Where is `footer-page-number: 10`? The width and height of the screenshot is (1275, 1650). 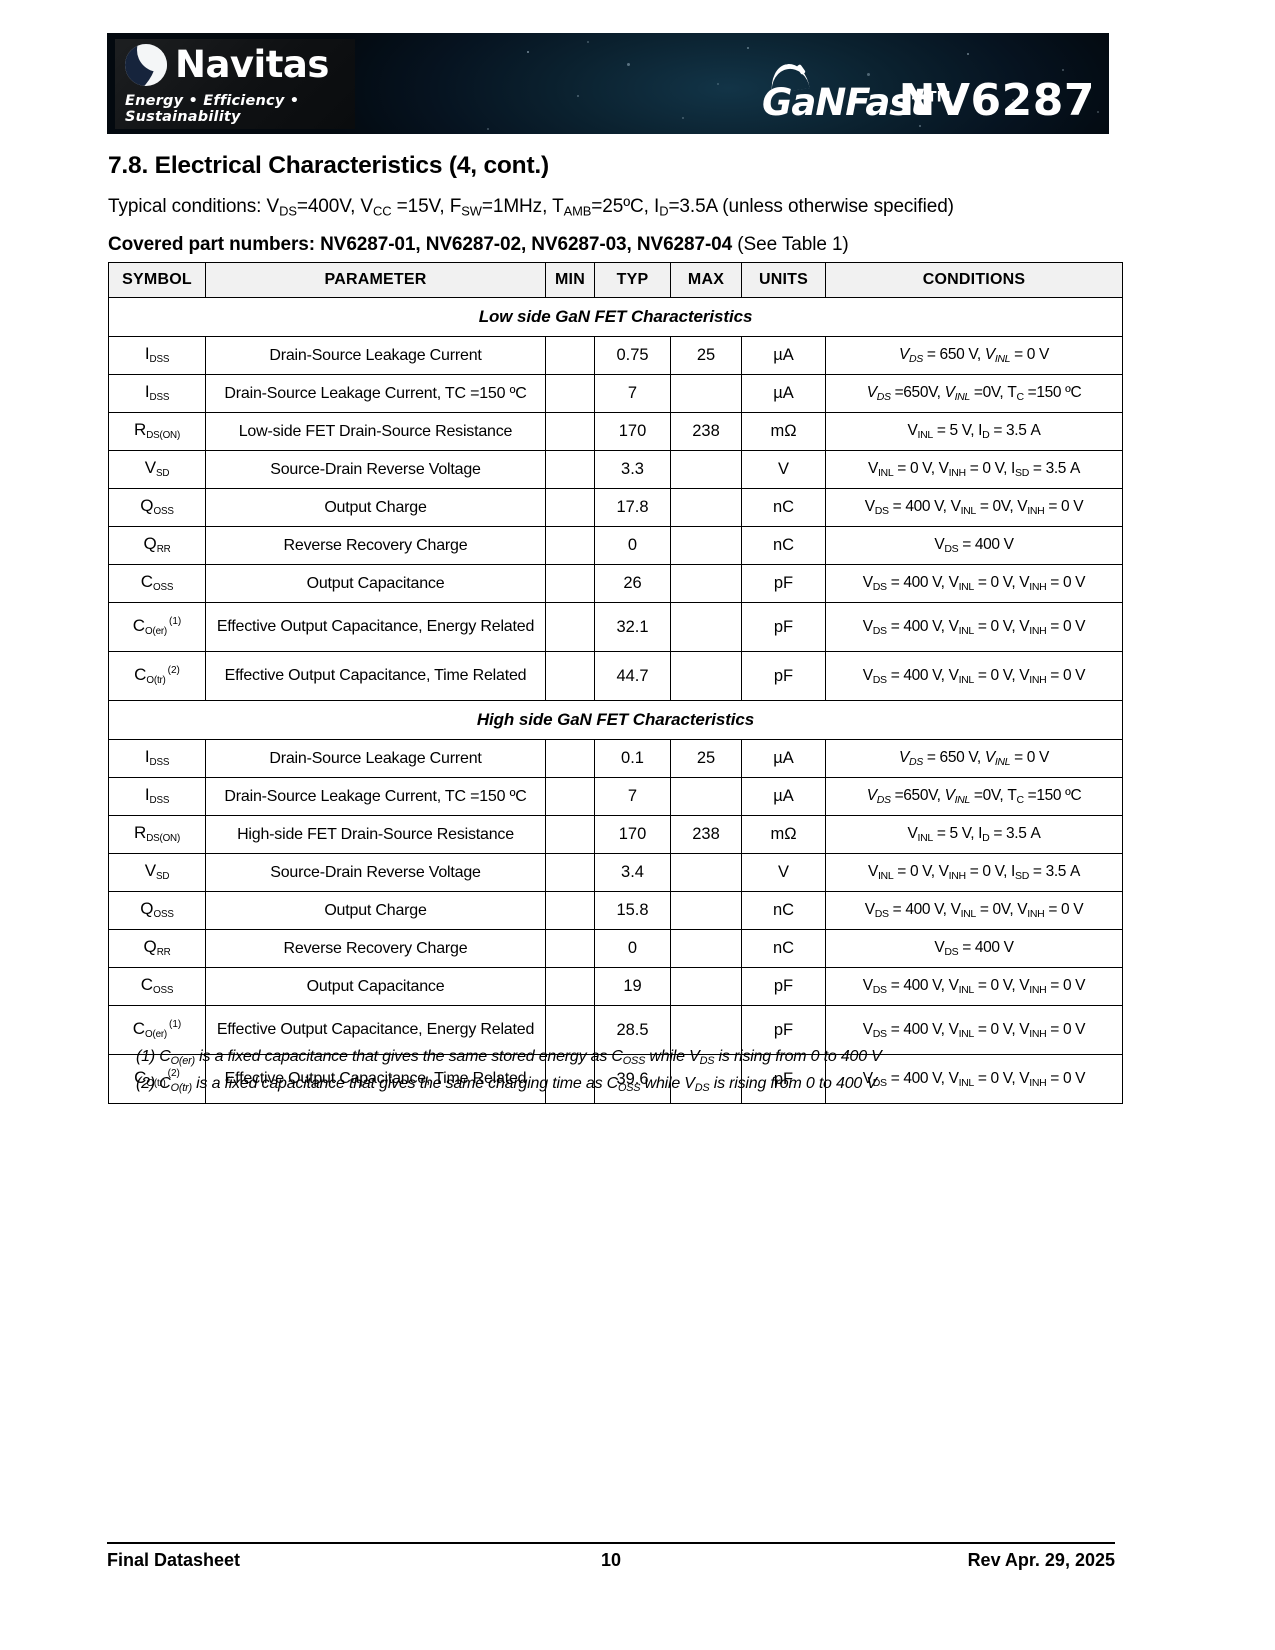
footer-page-number: 10 is located at coordinates (611, 1560).